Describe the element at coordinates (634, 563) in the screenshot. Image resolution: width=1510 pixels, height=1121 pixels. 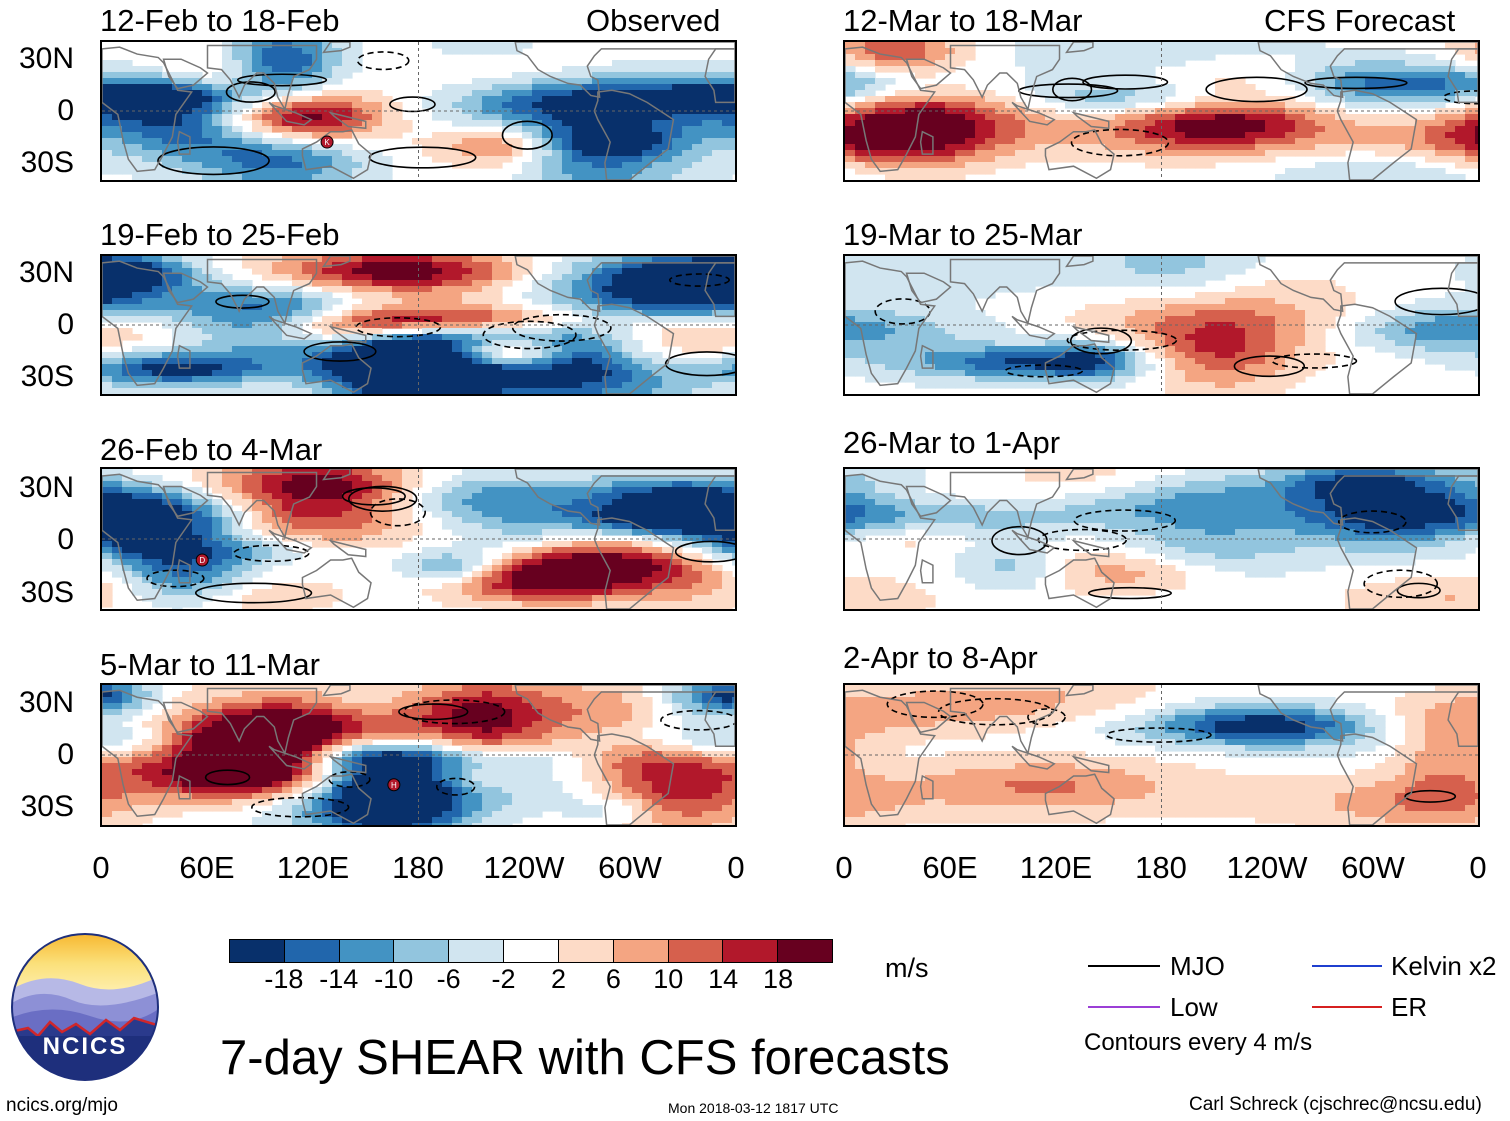
I see `coastline` at that location.